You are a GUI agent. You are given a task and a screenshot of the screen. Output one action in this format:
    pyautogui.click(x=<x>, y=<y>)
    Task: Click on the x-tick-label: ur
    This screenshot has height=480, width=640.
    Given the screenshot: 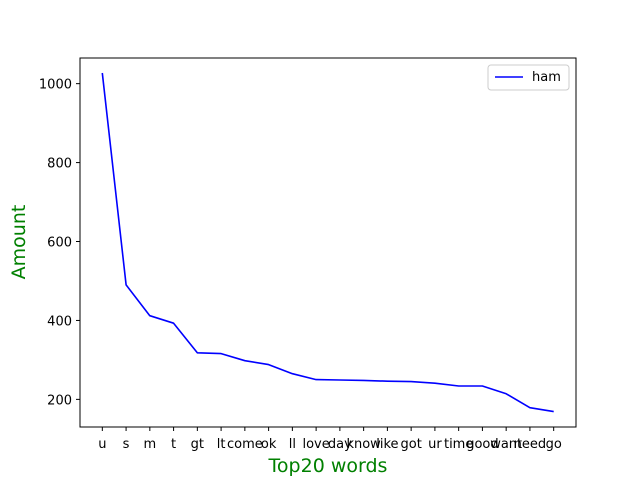 What is the action you would take?
    pyautogui.click(x=435, y=444)
    